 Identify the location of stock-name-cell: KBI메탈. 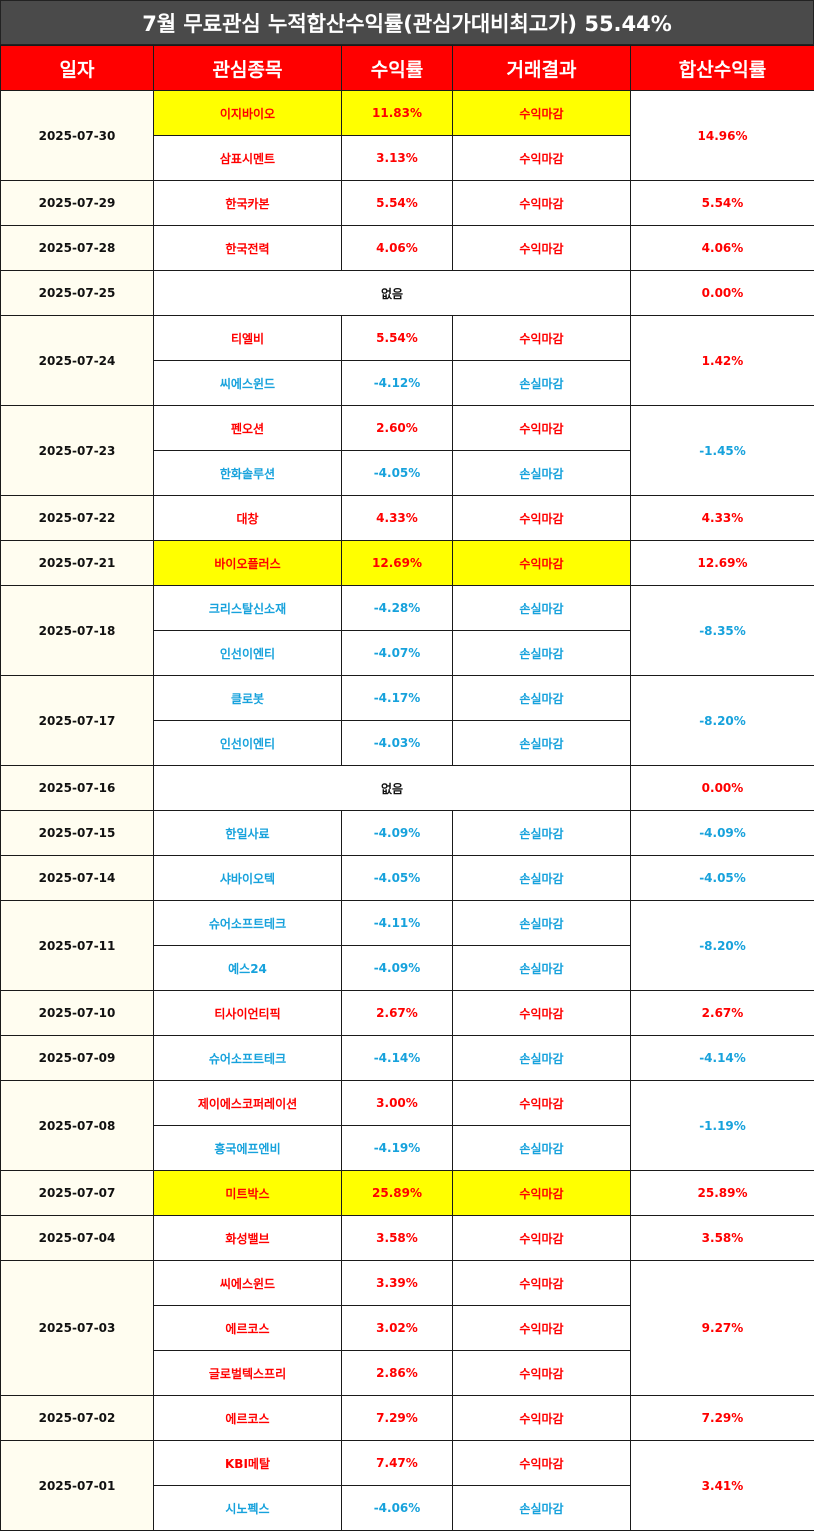
(247, 1463).